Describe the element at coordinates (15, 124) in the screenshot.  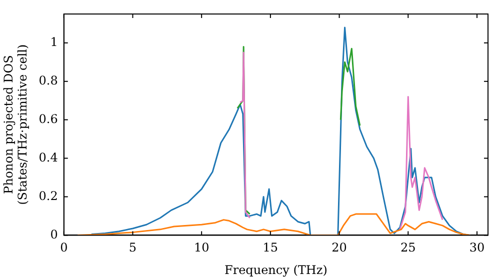
I see `y-axis-title: Phonon projected DOS (States/THz·primitive cell)` at that location.